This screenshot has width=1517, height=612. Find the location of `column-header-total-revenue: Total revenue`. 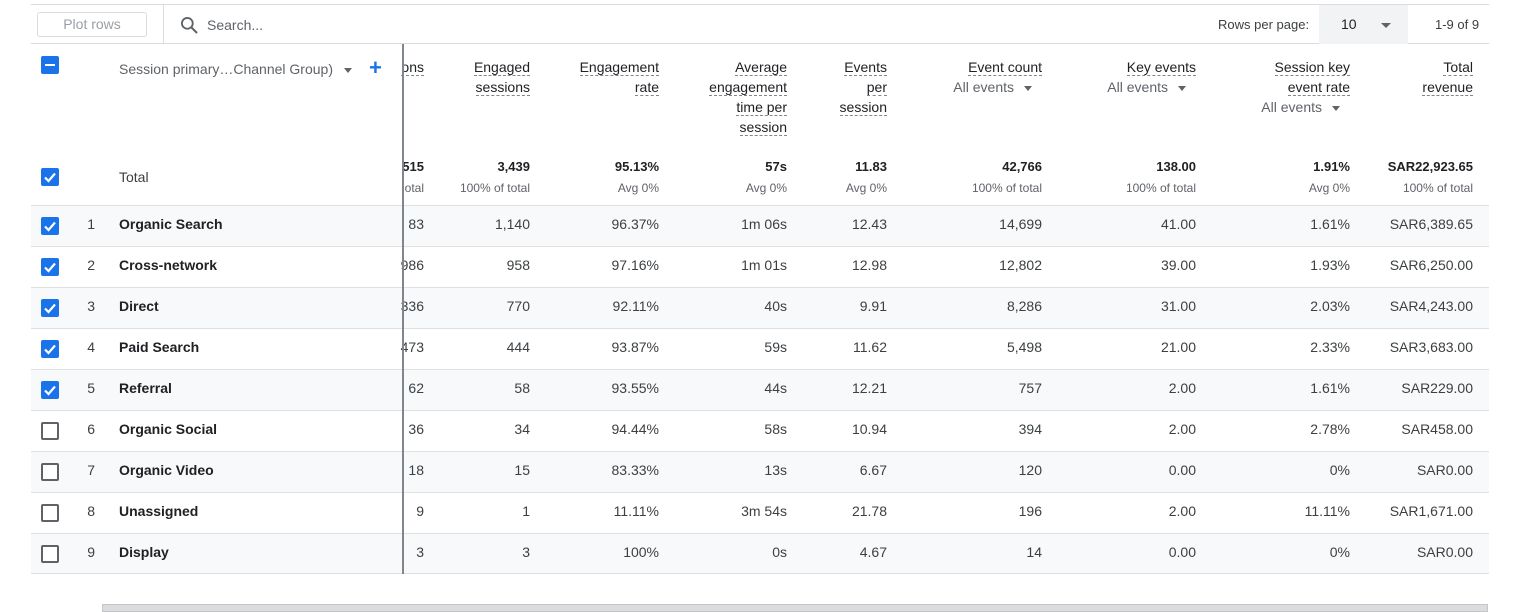

column-header-total-revenue: Total revenue is located at coordinates (1418, 77).